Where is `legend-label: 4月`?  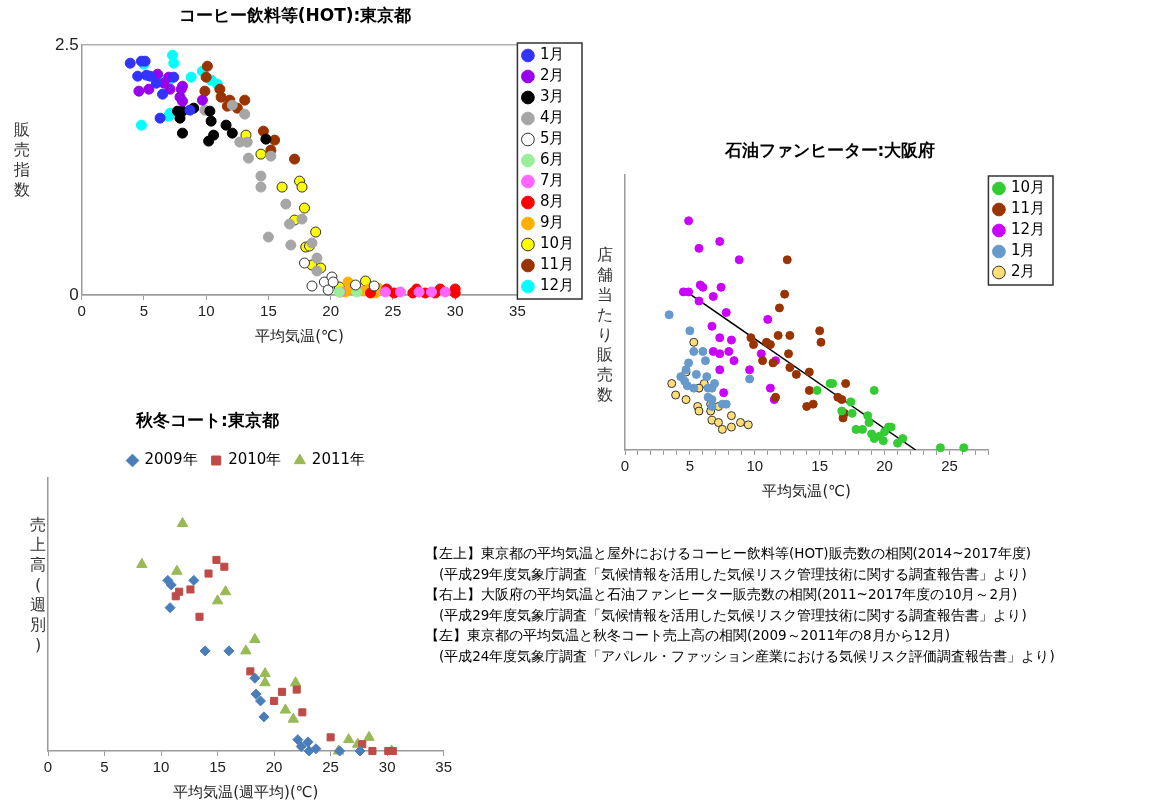 legend-label: 4月 is located at coordinates (552, 117).